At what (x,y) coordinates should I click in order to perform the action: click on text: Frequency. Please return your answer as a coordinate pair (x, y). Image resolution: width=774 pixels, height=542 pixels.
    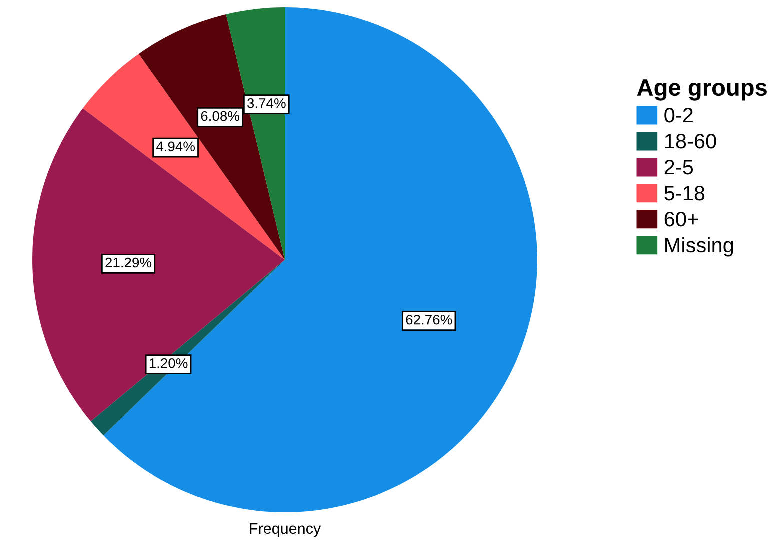
    Looking at the image, I should click on (286, 530).